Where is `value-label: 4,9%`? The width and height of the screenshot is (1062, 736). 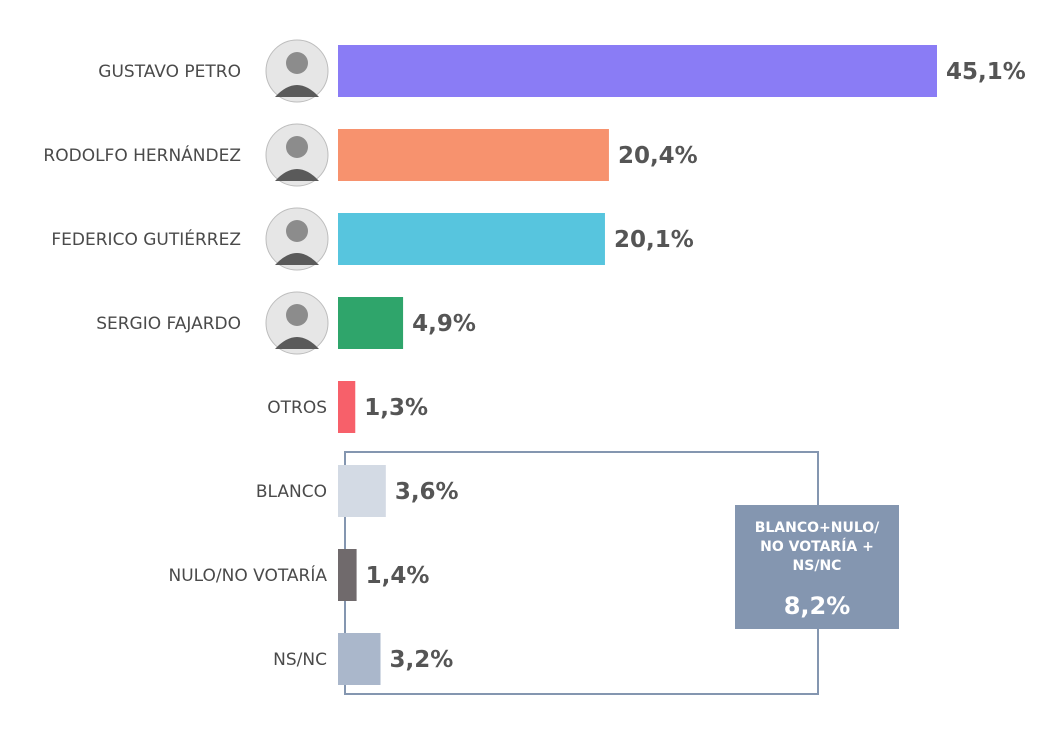
value-label: 4,9% is located at coordinates (444, 324).